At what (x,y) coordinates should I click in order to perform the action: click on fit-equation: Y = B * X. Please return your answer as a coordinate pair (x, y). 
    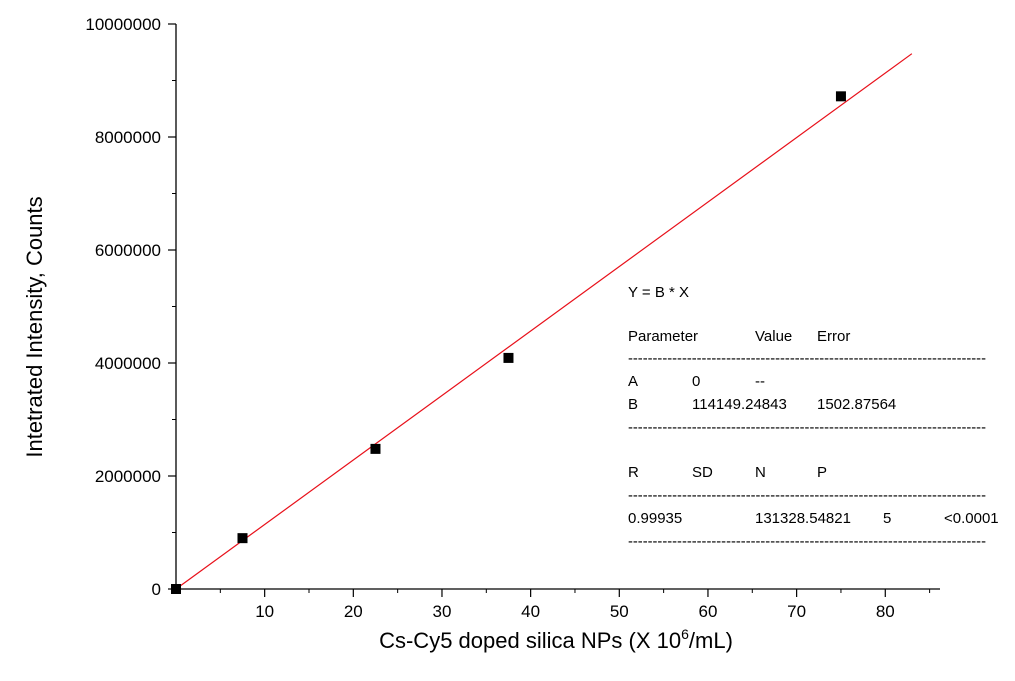
    Looking at the image, I should click on (658, 292).